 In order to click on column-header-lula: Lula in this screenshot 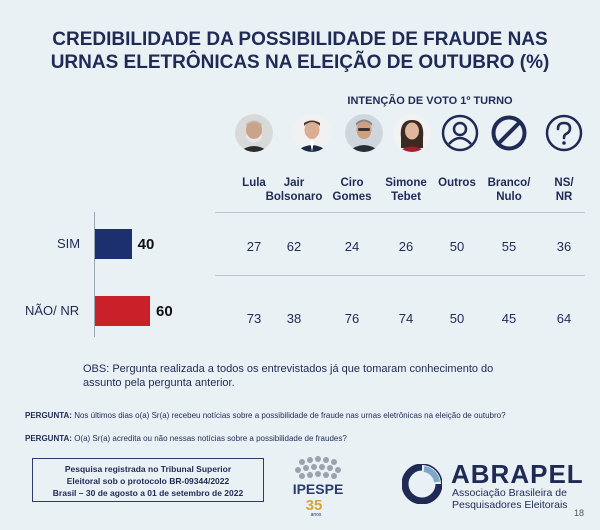, I will do `click(254, 183)`.